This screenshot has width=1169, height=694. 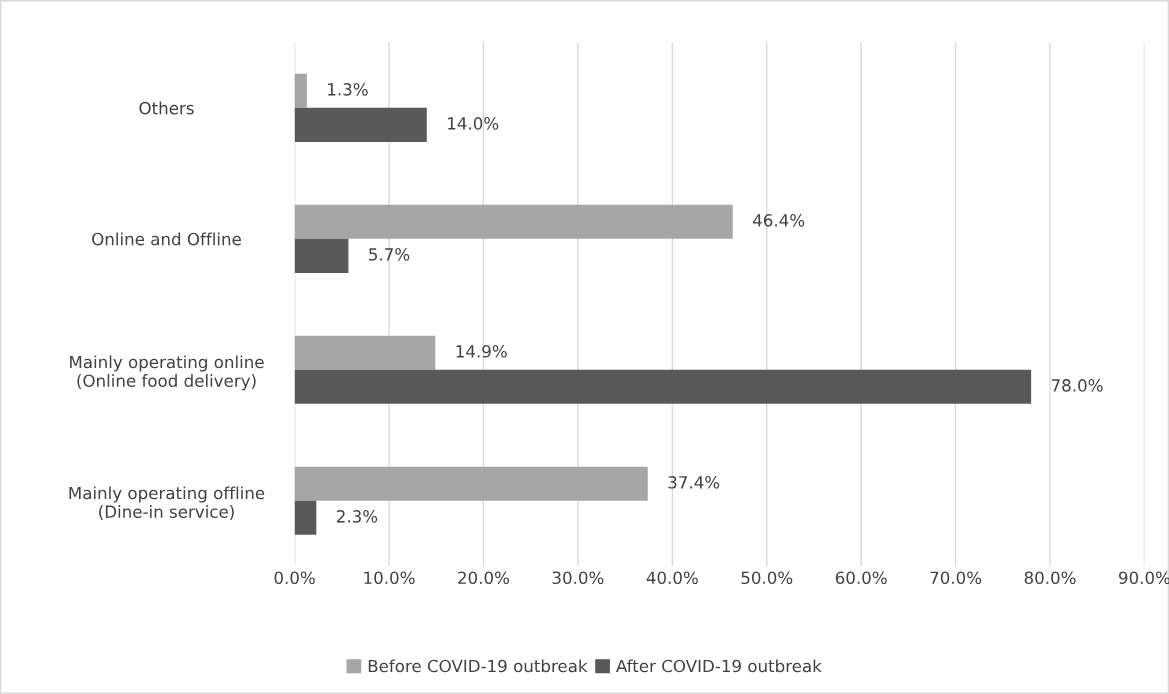 I want to click on x-tick-label: 50.0%, so click(x=767, y=578).